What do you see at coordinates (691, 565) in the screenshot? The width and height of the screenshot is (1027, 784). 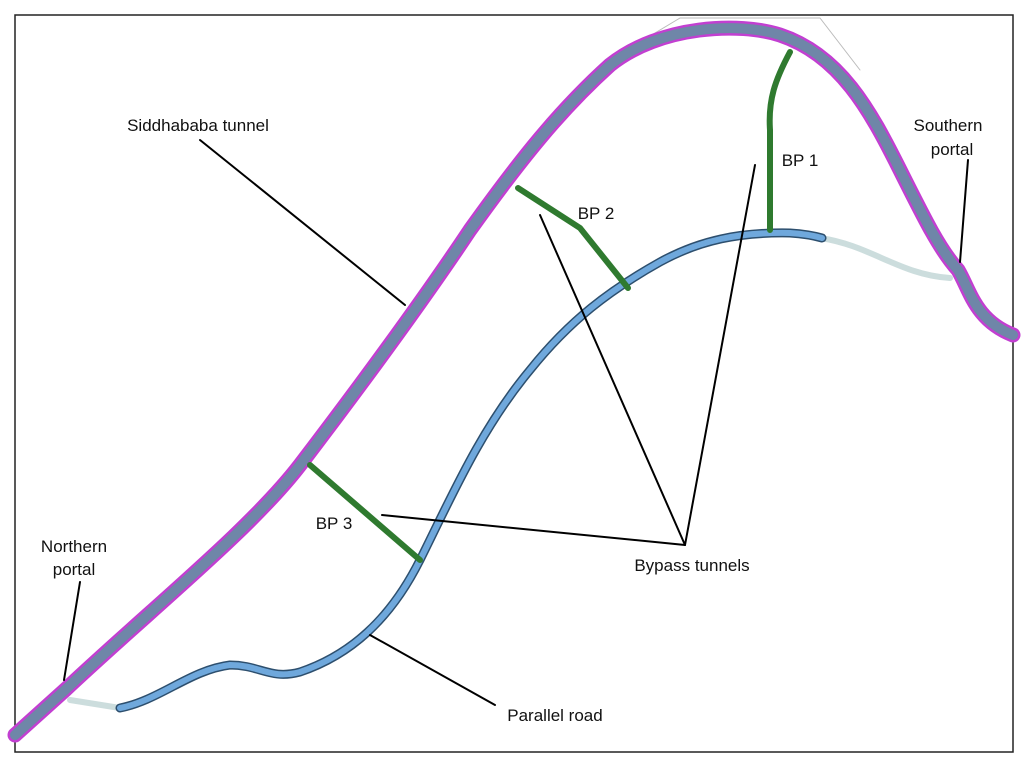 I see `bypass-tunnels-label: Bypass tunnels` at bounding box center [691, 565].